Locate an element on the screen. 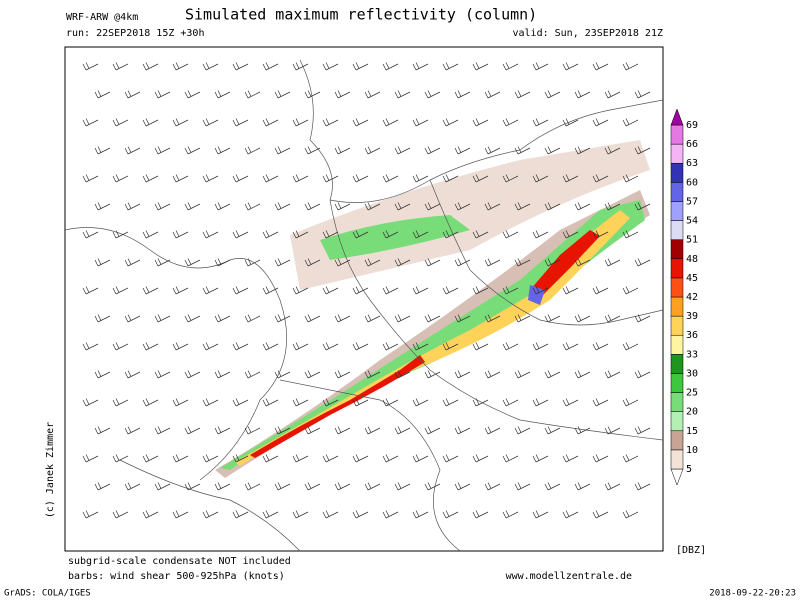 The height and width of the screenshot is (600, 800). footer-note: subgrid-scale condensate NOT included is located at coordinates (179, 561).